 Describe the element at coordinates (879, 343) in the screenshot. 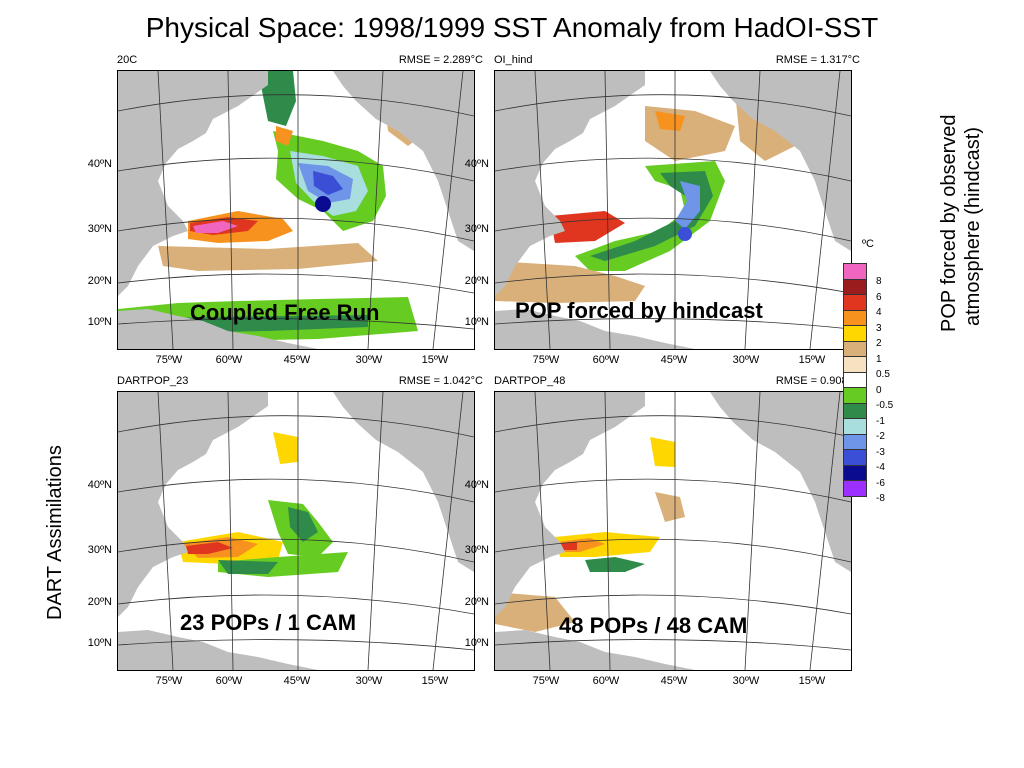

I see `colorbar-tick-label: 2` at that location.